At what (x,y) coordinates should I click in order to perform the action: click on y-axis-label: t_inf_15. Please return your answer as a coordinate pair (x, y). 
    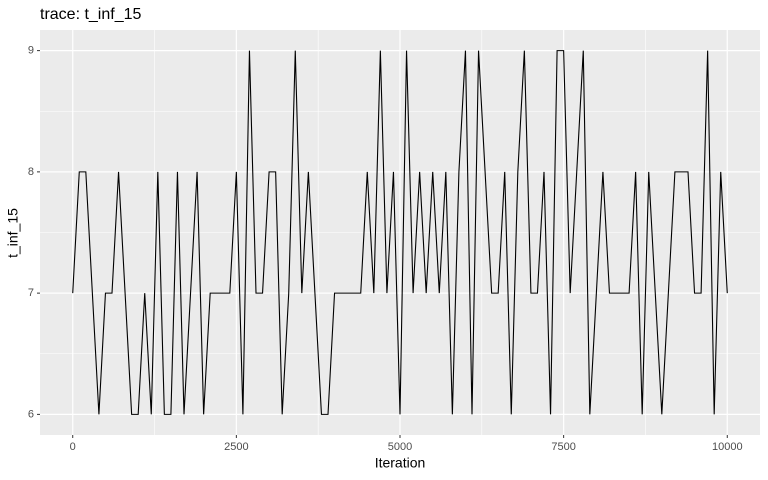
    Looking at the image, I should click on (13, 233).